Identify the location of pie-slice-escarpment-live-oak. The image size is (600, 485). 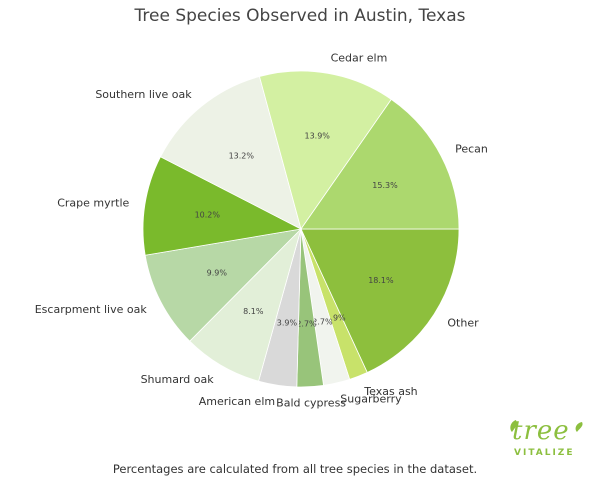
(223, 285).